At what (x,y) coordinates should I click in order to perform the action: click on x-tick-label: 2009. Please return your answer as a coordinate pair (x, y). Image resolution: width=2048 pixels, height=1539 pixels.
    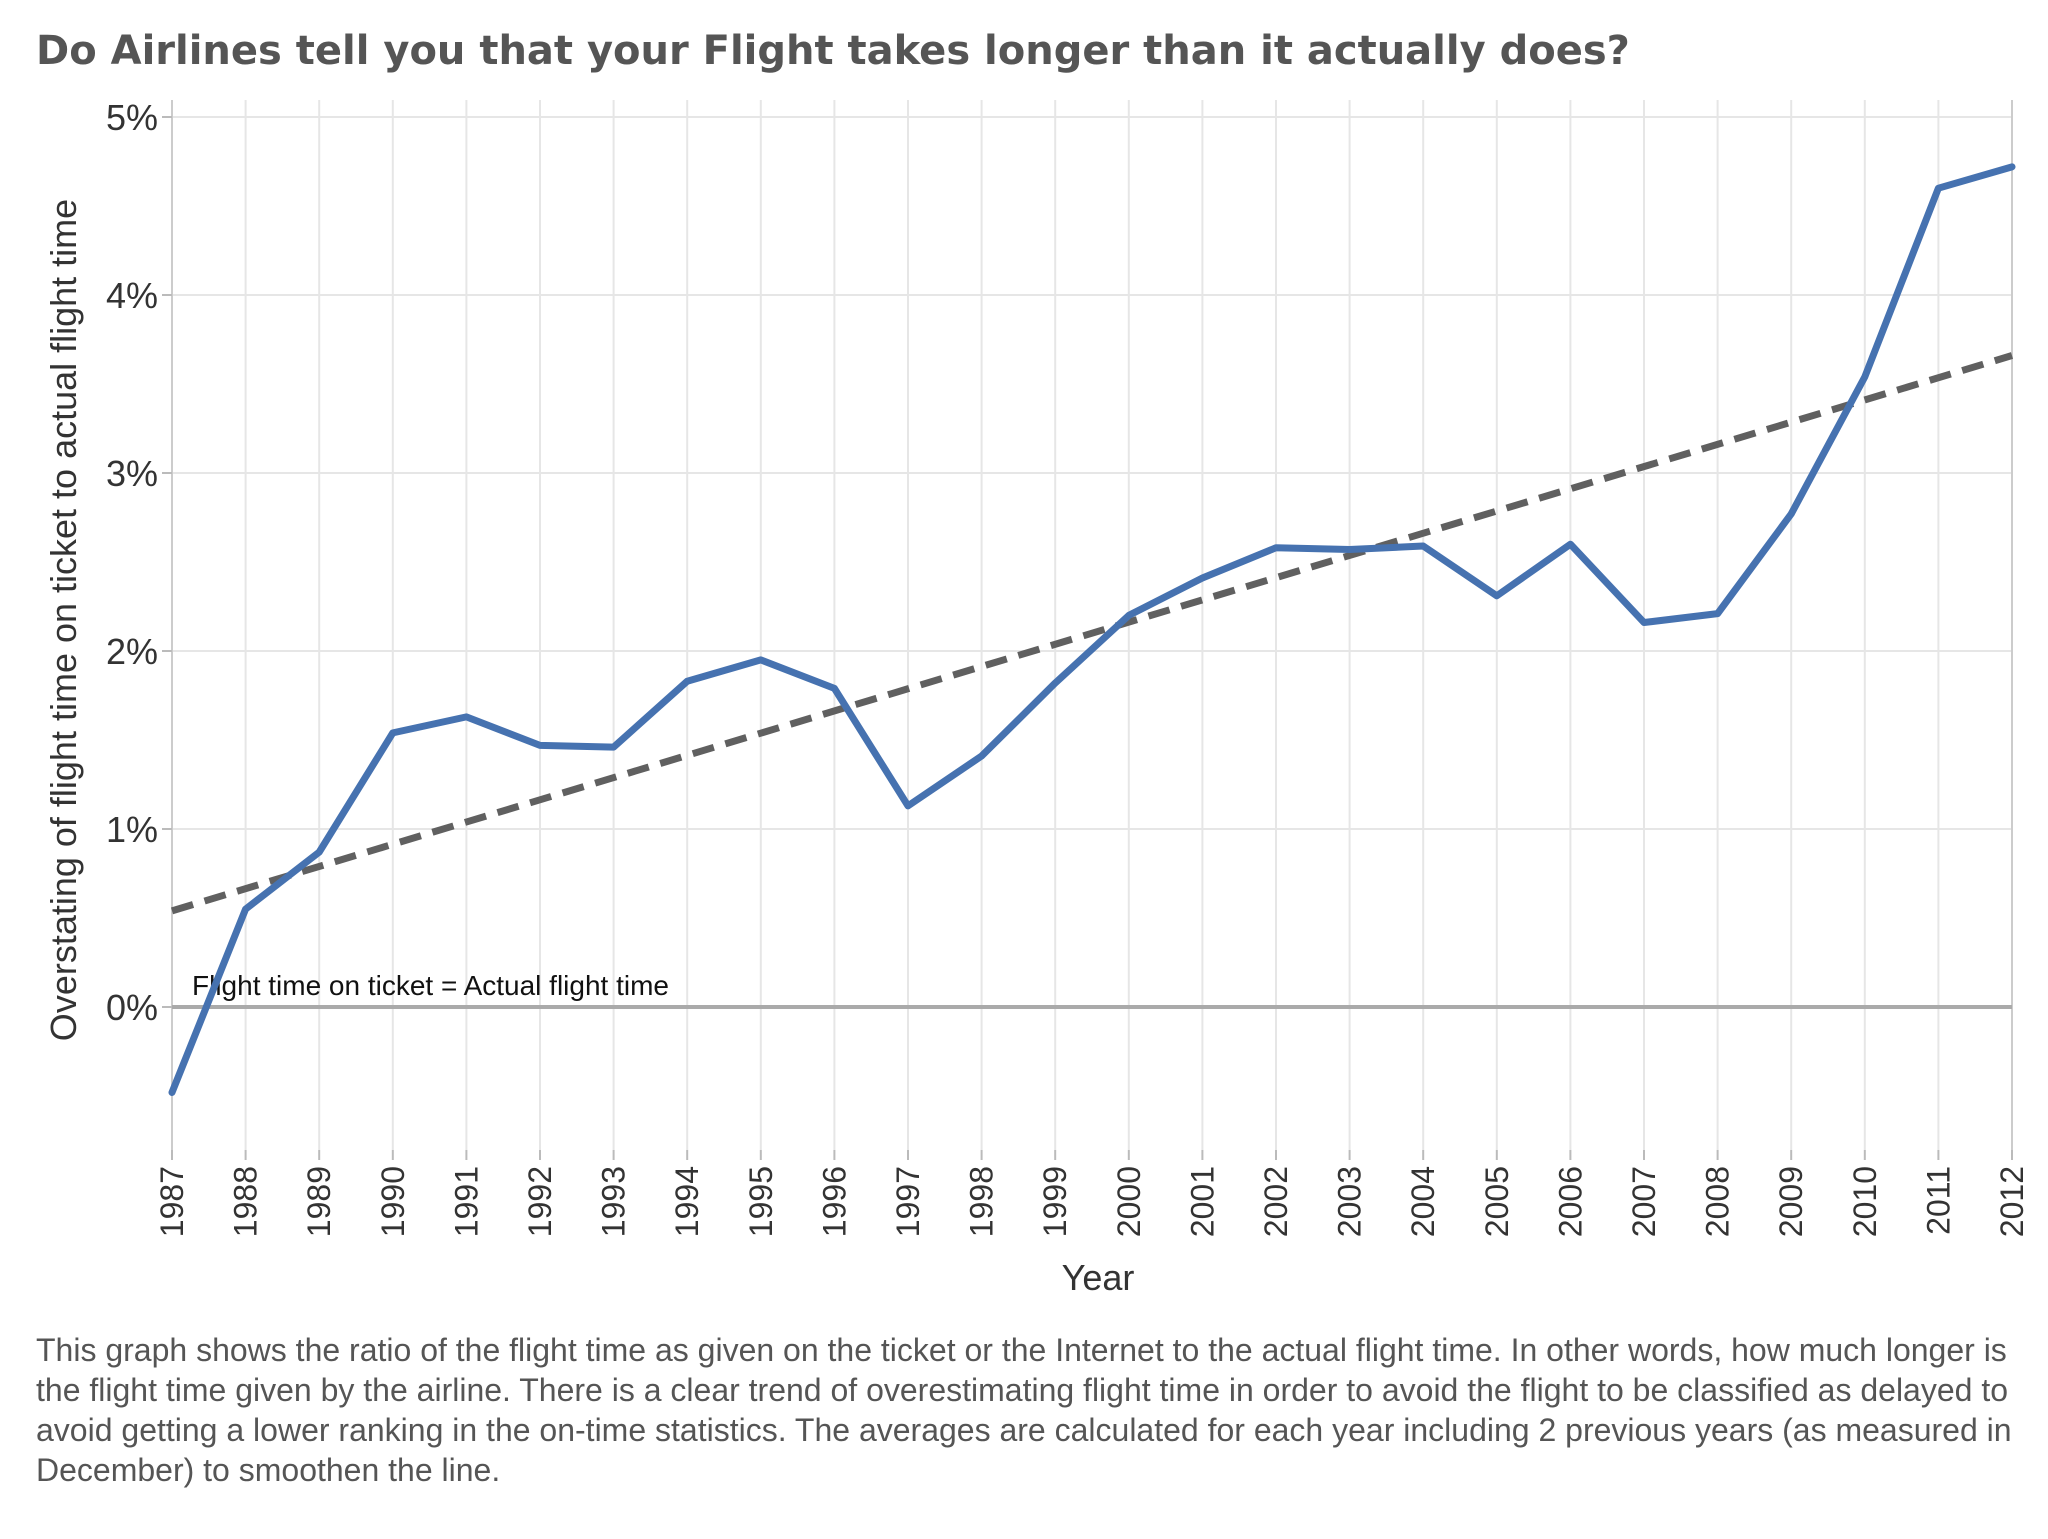
    Looking at the image, I should click on (1791, 1201).